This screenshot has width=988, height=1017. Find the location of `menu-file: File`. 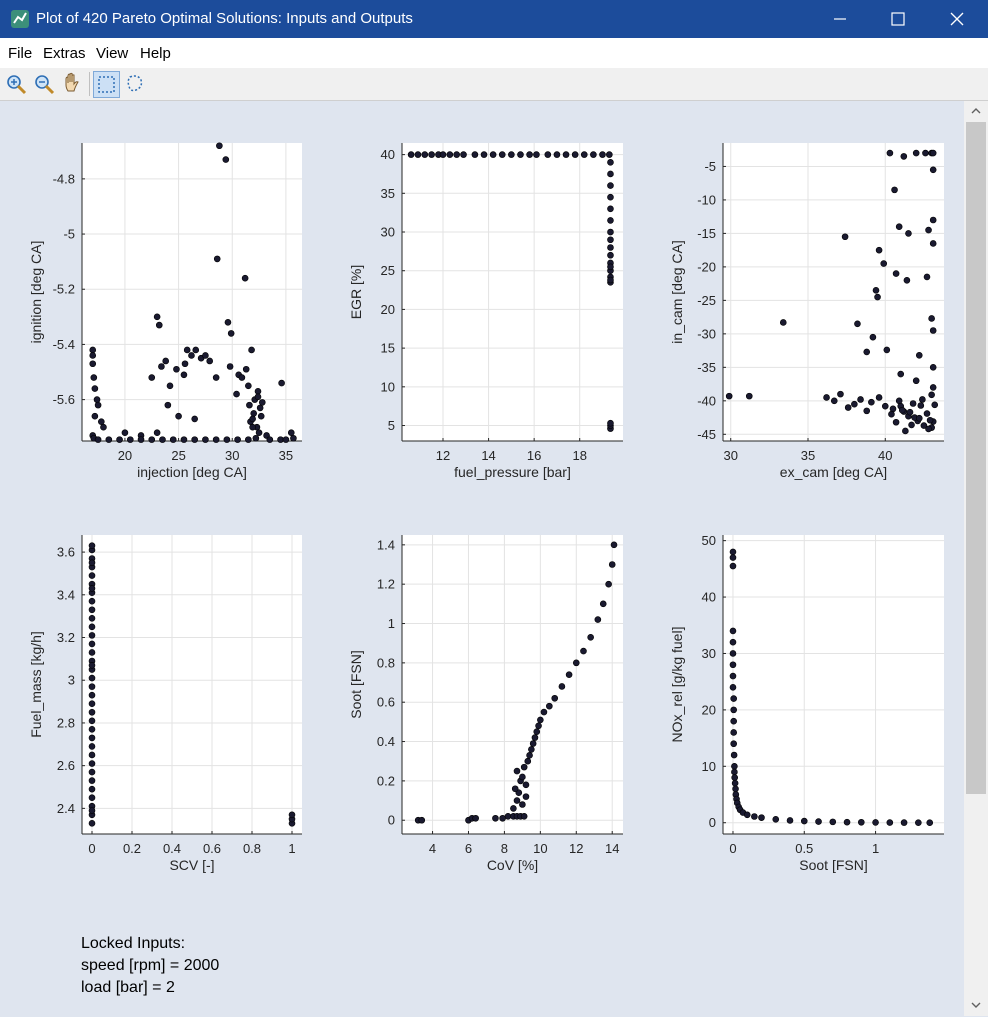

menu-file: File is located at coordinates (20, 53).